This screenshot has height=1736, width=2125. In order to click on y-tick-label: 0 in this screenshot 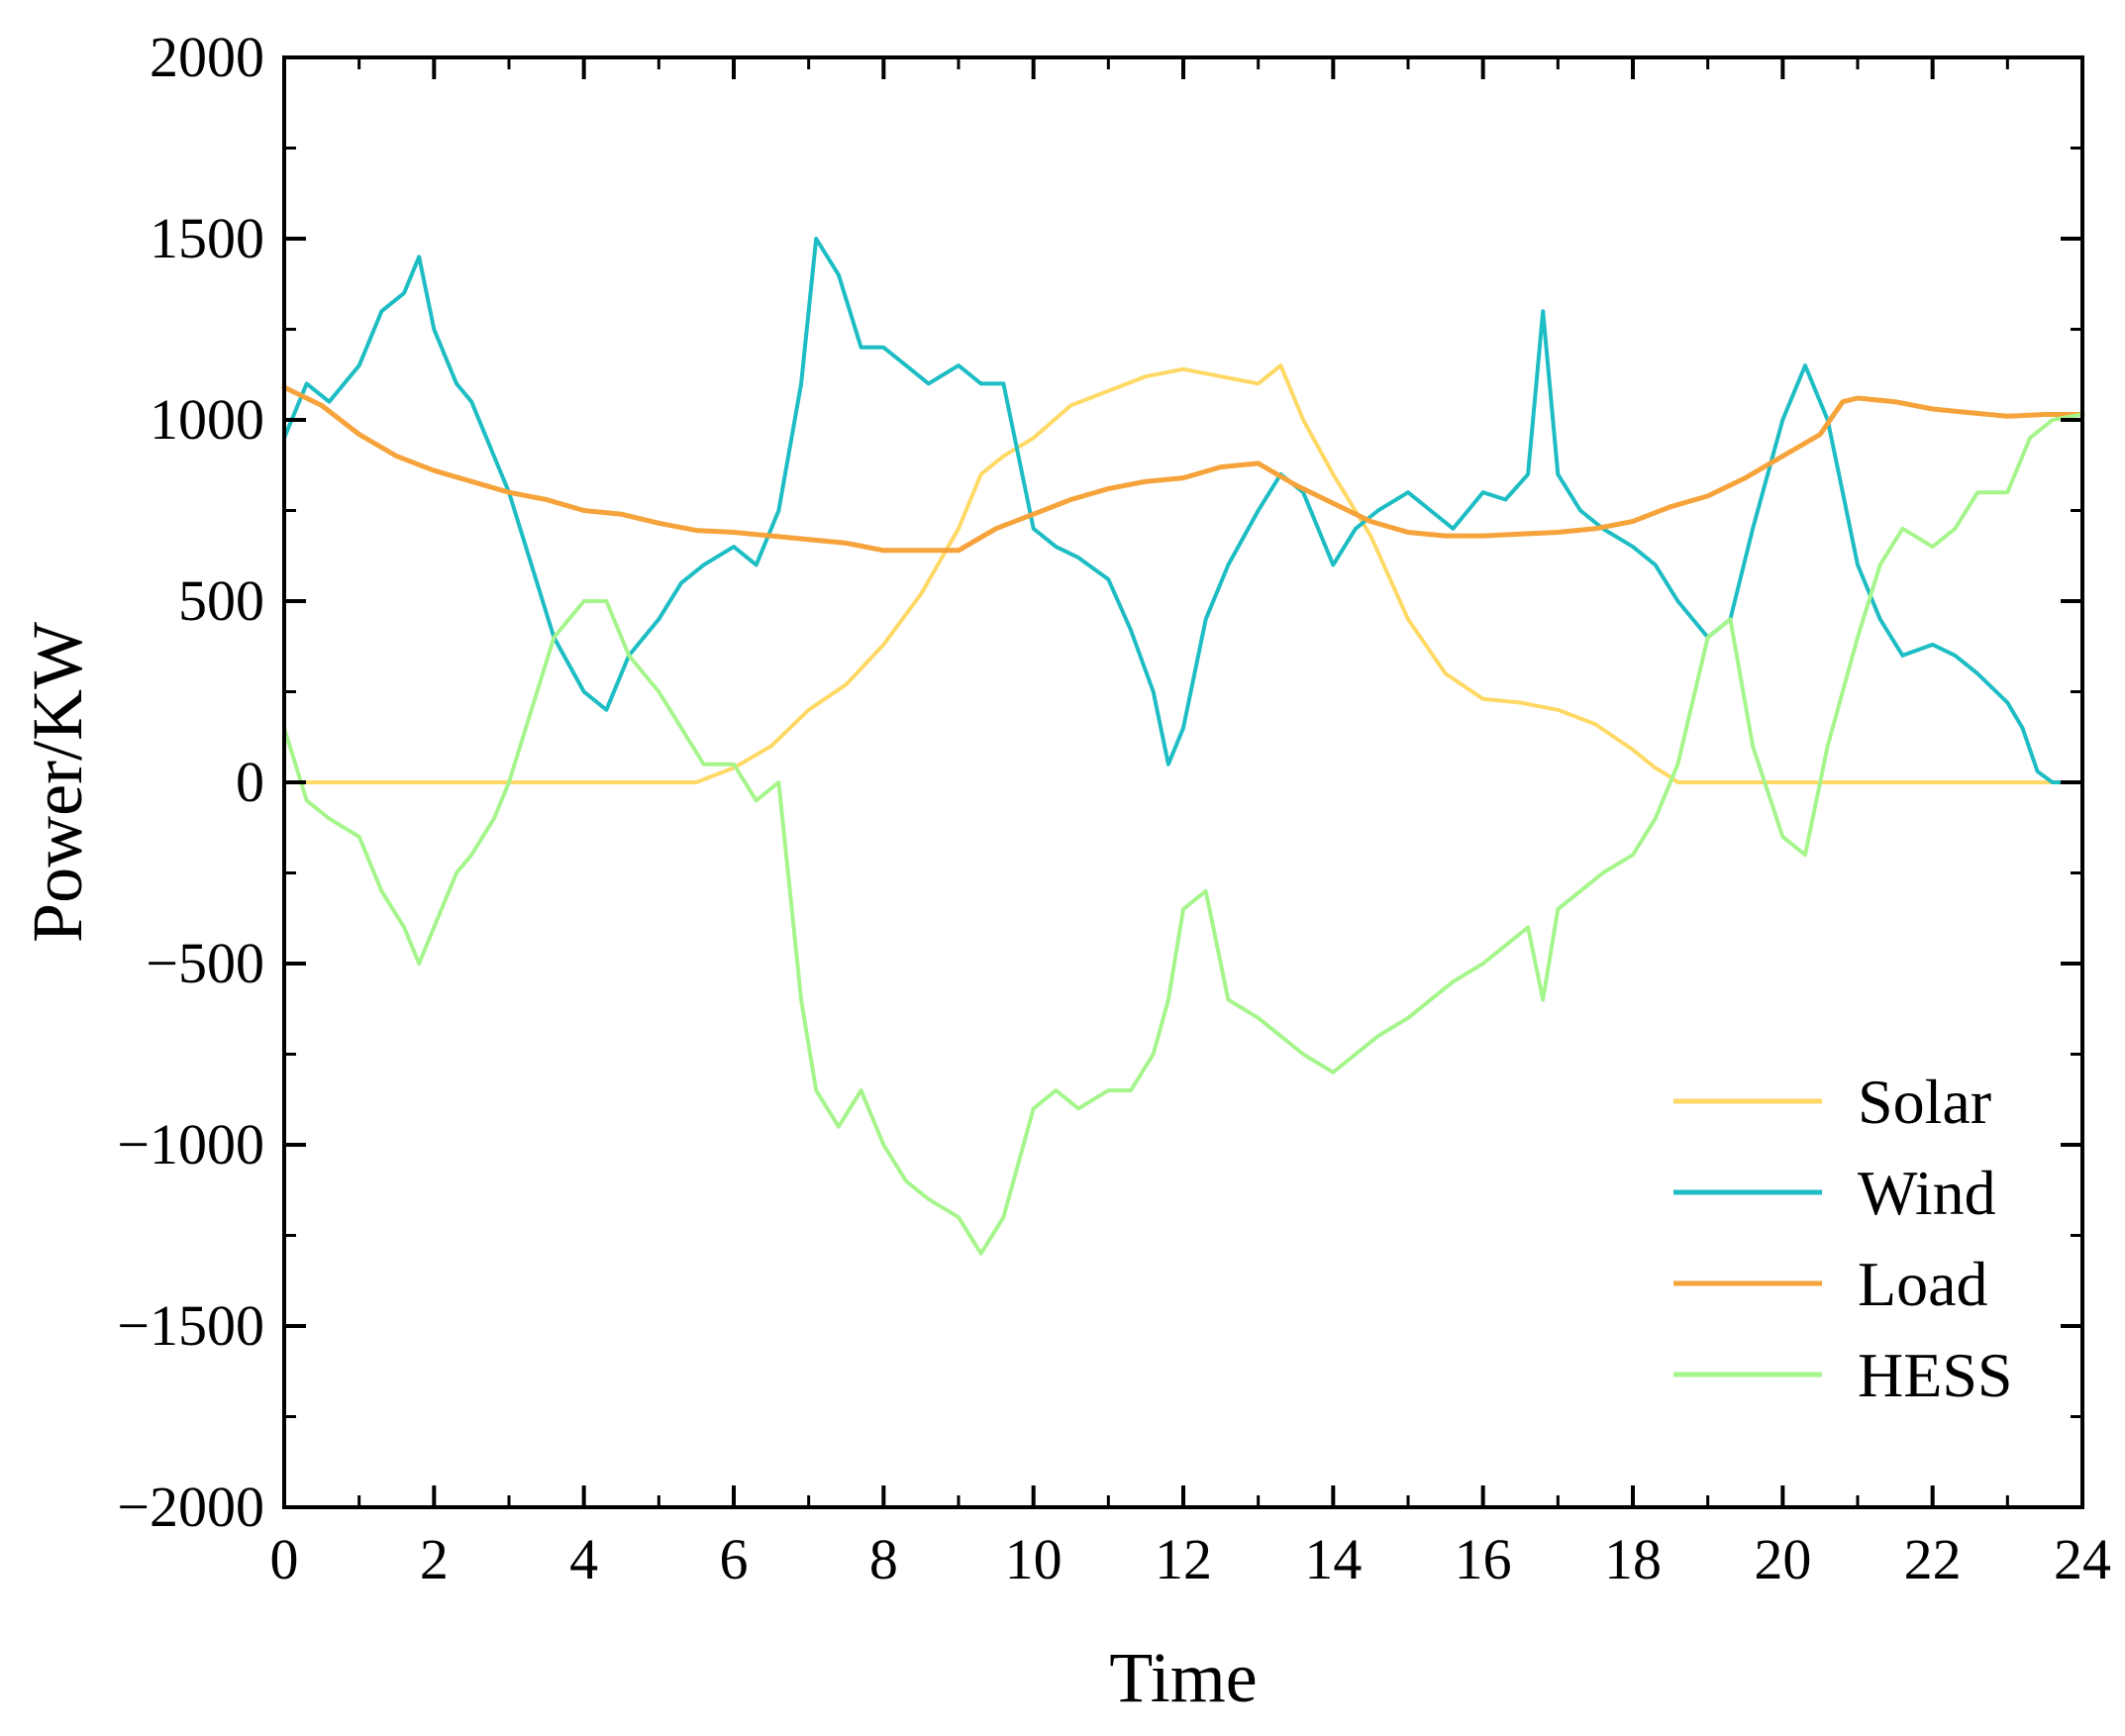, I will do `click(250, 782)`.